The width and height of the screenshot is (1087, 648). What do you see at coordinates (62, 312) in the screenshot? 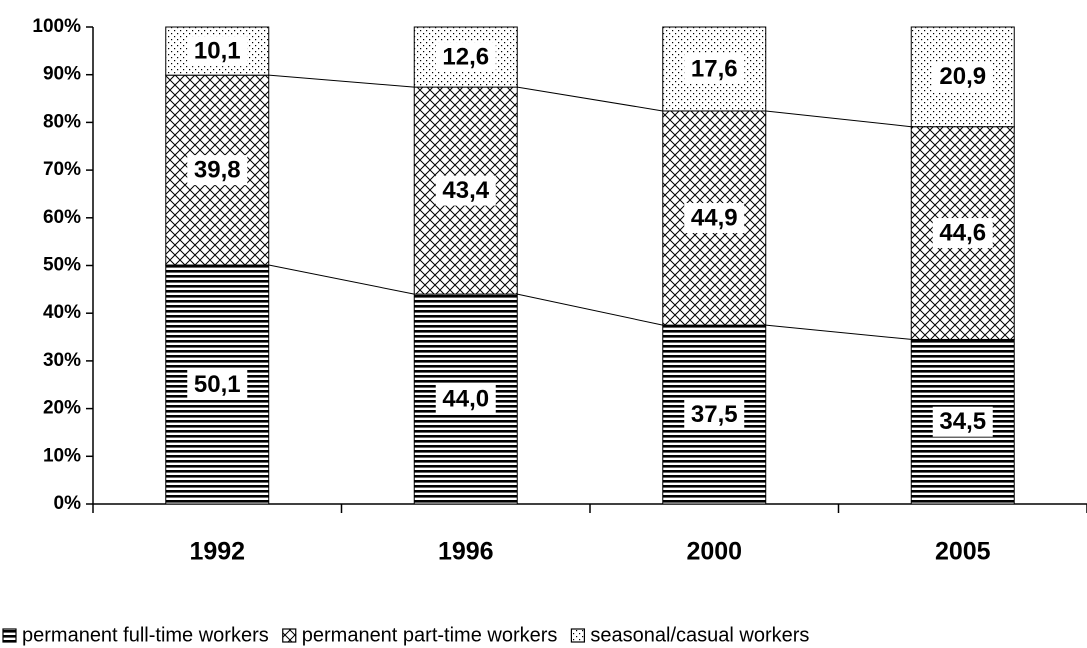
I see `y-tick-label: 40%` at bounding box center [62, 312].